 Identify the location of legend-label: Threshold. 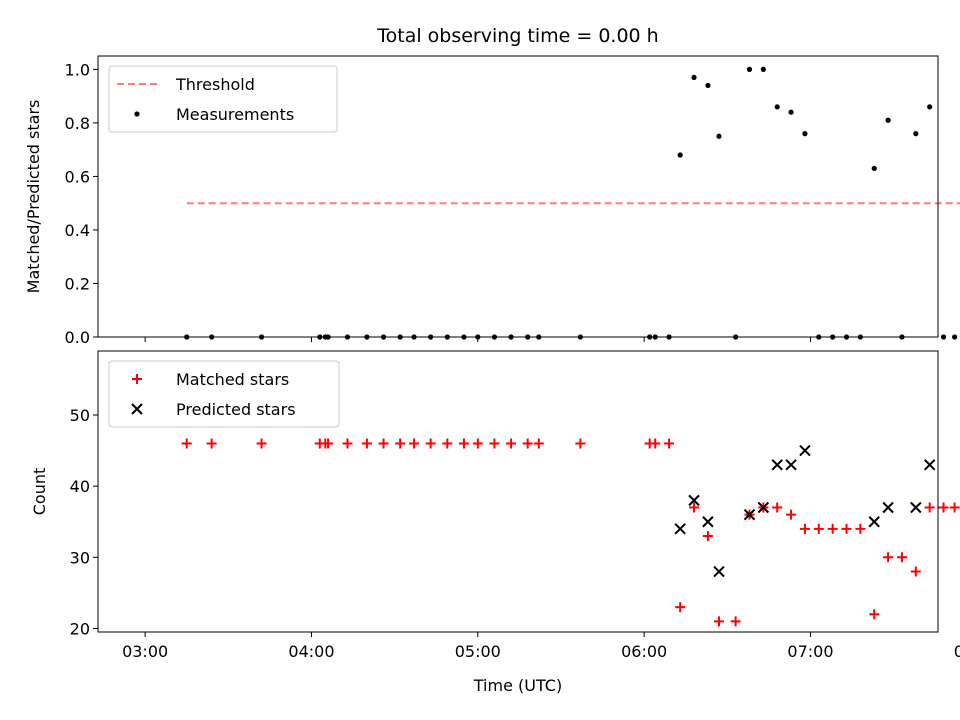
(215, 84).